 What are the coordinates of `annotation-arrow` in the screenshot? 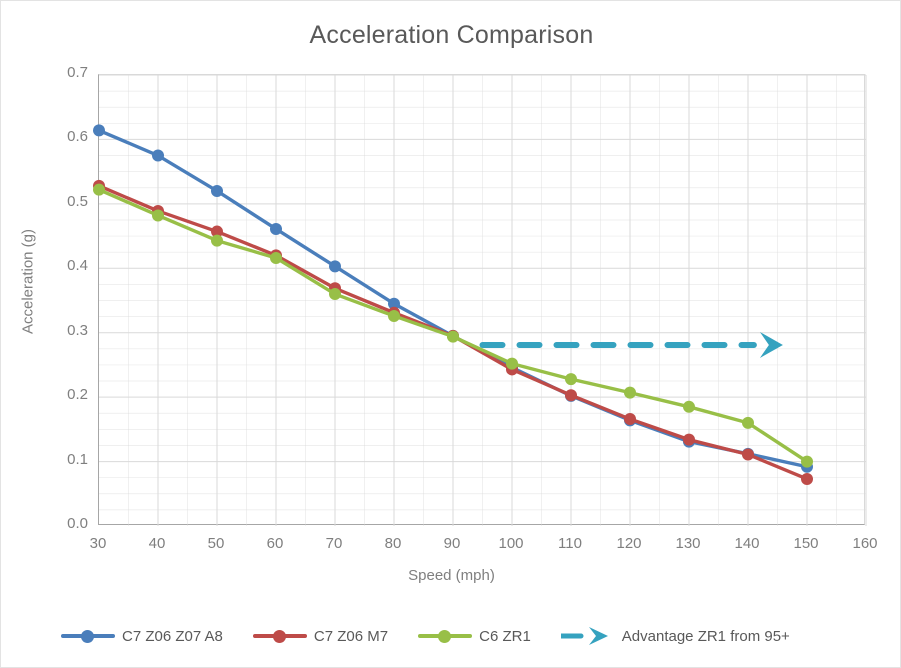 It's located at (631, 344).